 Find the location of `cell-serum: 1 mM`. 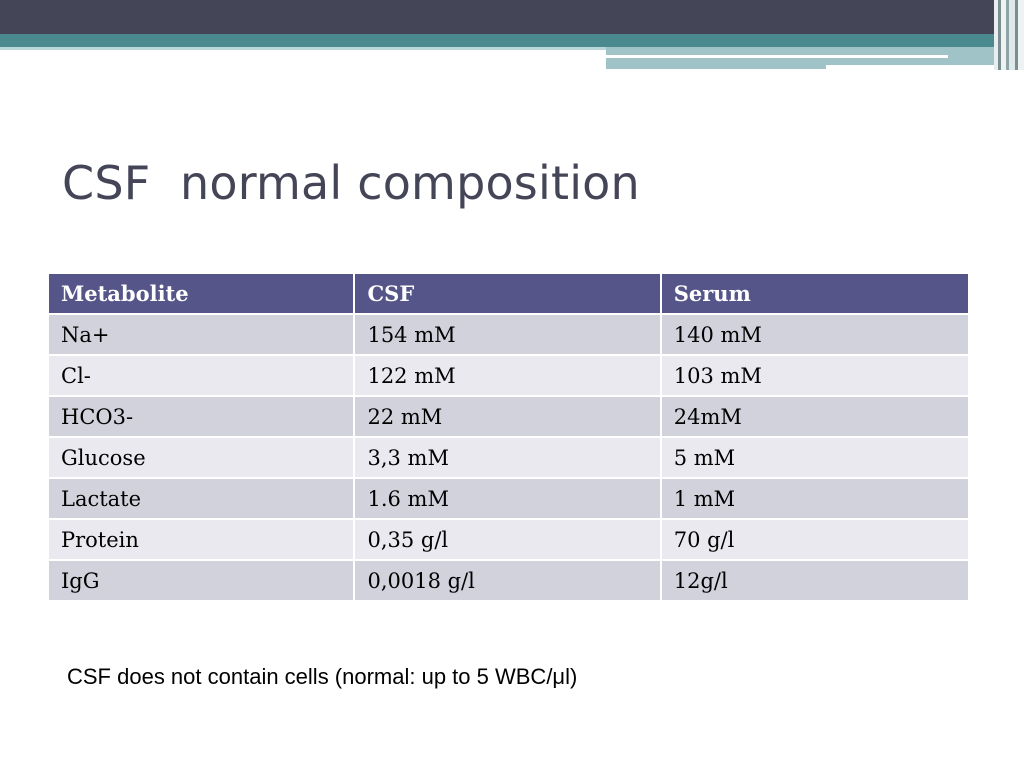

cell-serum: 1 mM is located at coordinates (815, 498).